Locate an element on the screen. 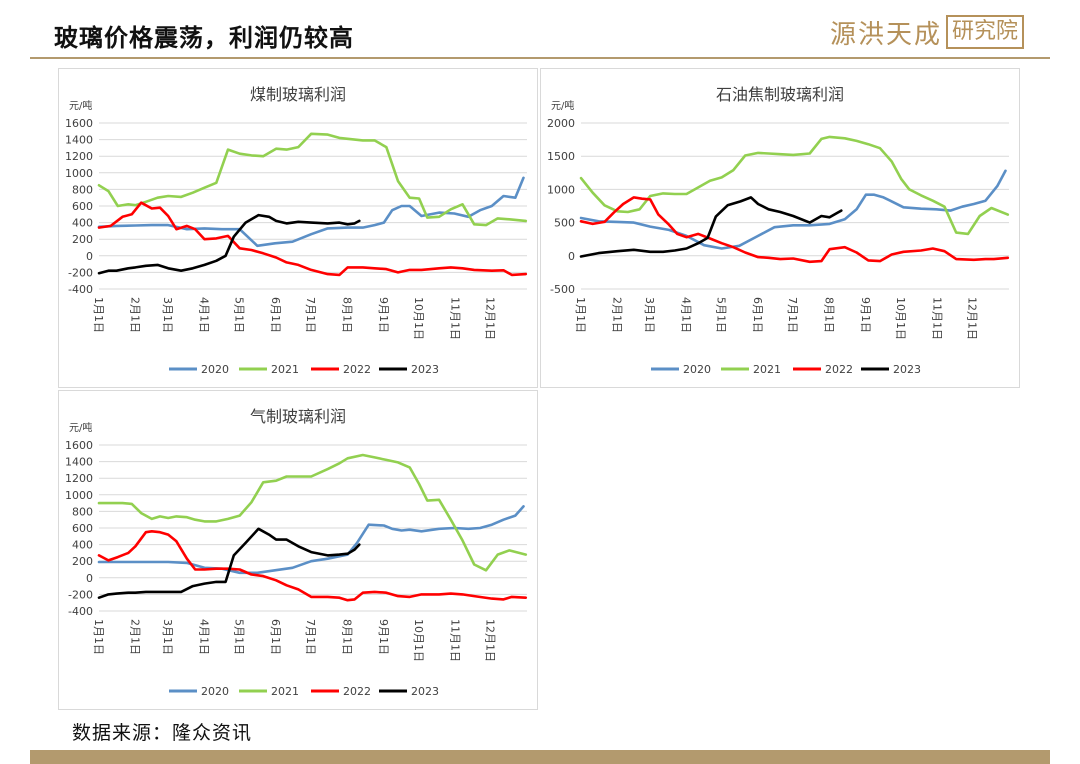  brand-logo: 源洪天成 研究院 is located at coordinates (927, 32).